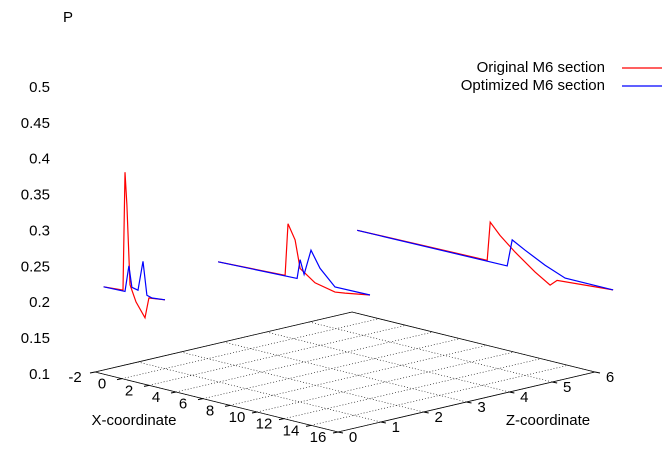  Describe the element at coordinates (210, 410) in the screenshot. I see `x-tick-label: 8` at that location.